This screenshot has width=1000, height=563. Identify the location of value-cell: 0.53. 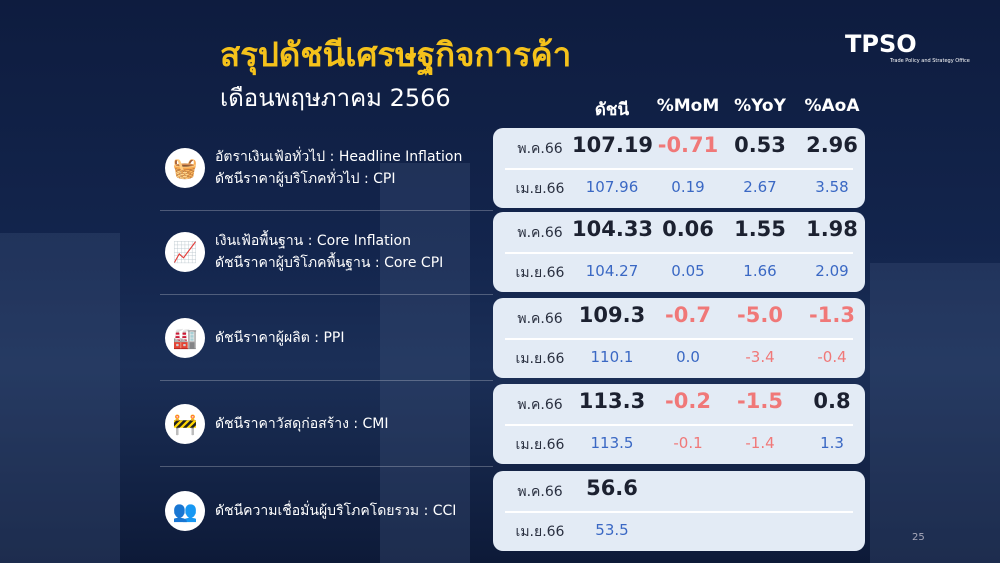
(760, 145).